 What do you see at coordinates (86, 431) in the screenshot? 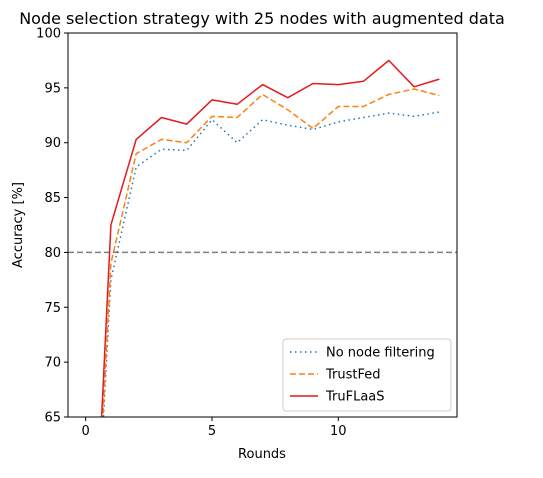
I see `x-tick-label: 0` at bounding box center [86, 431].